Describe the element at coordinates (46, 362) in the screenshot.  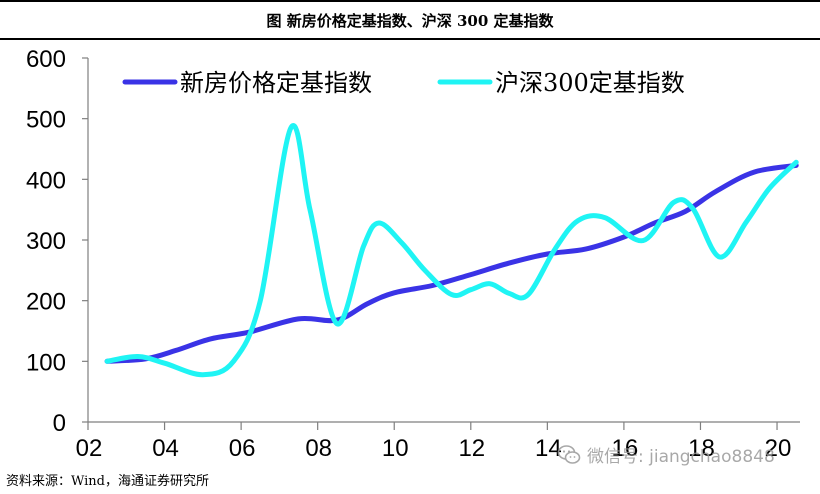
I see `y-tick-label: 100` at that location.